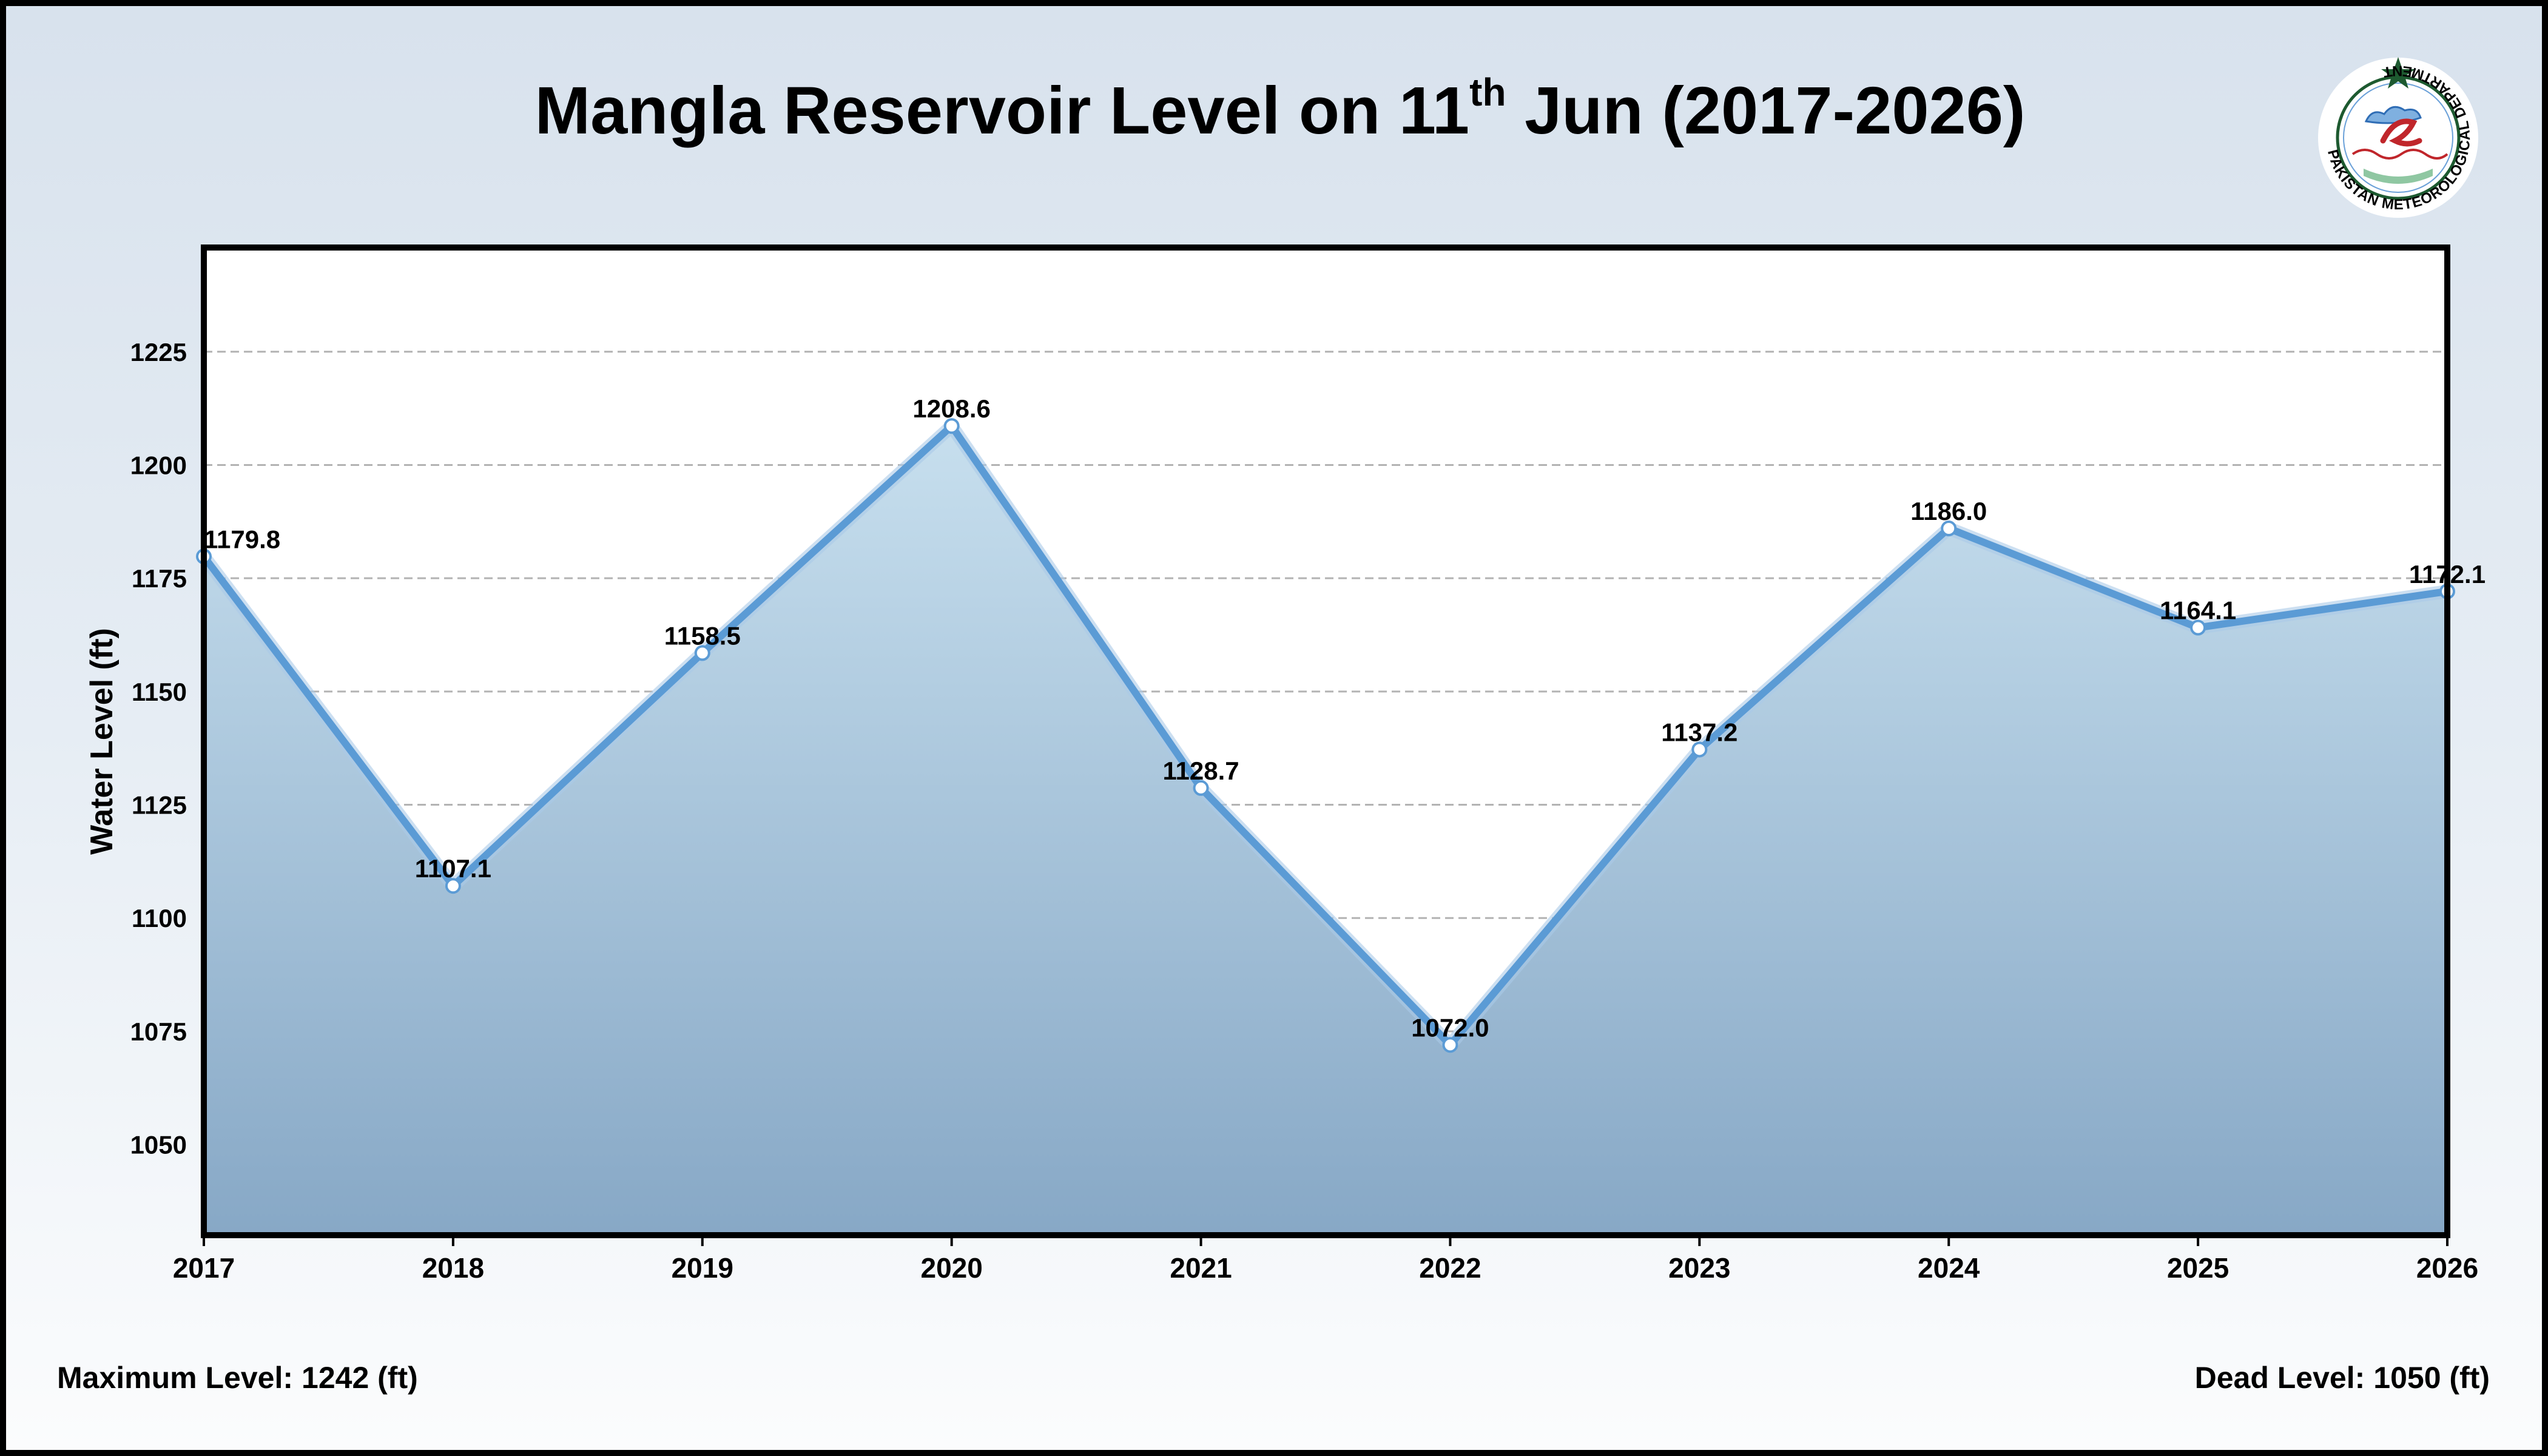 The height and width of the screenshot is (1456, 2548). What do you see at coordinates (951, 1268) in the screenshot?
I see `x-tick-label: 2020` at bounding box center [951, 1268].